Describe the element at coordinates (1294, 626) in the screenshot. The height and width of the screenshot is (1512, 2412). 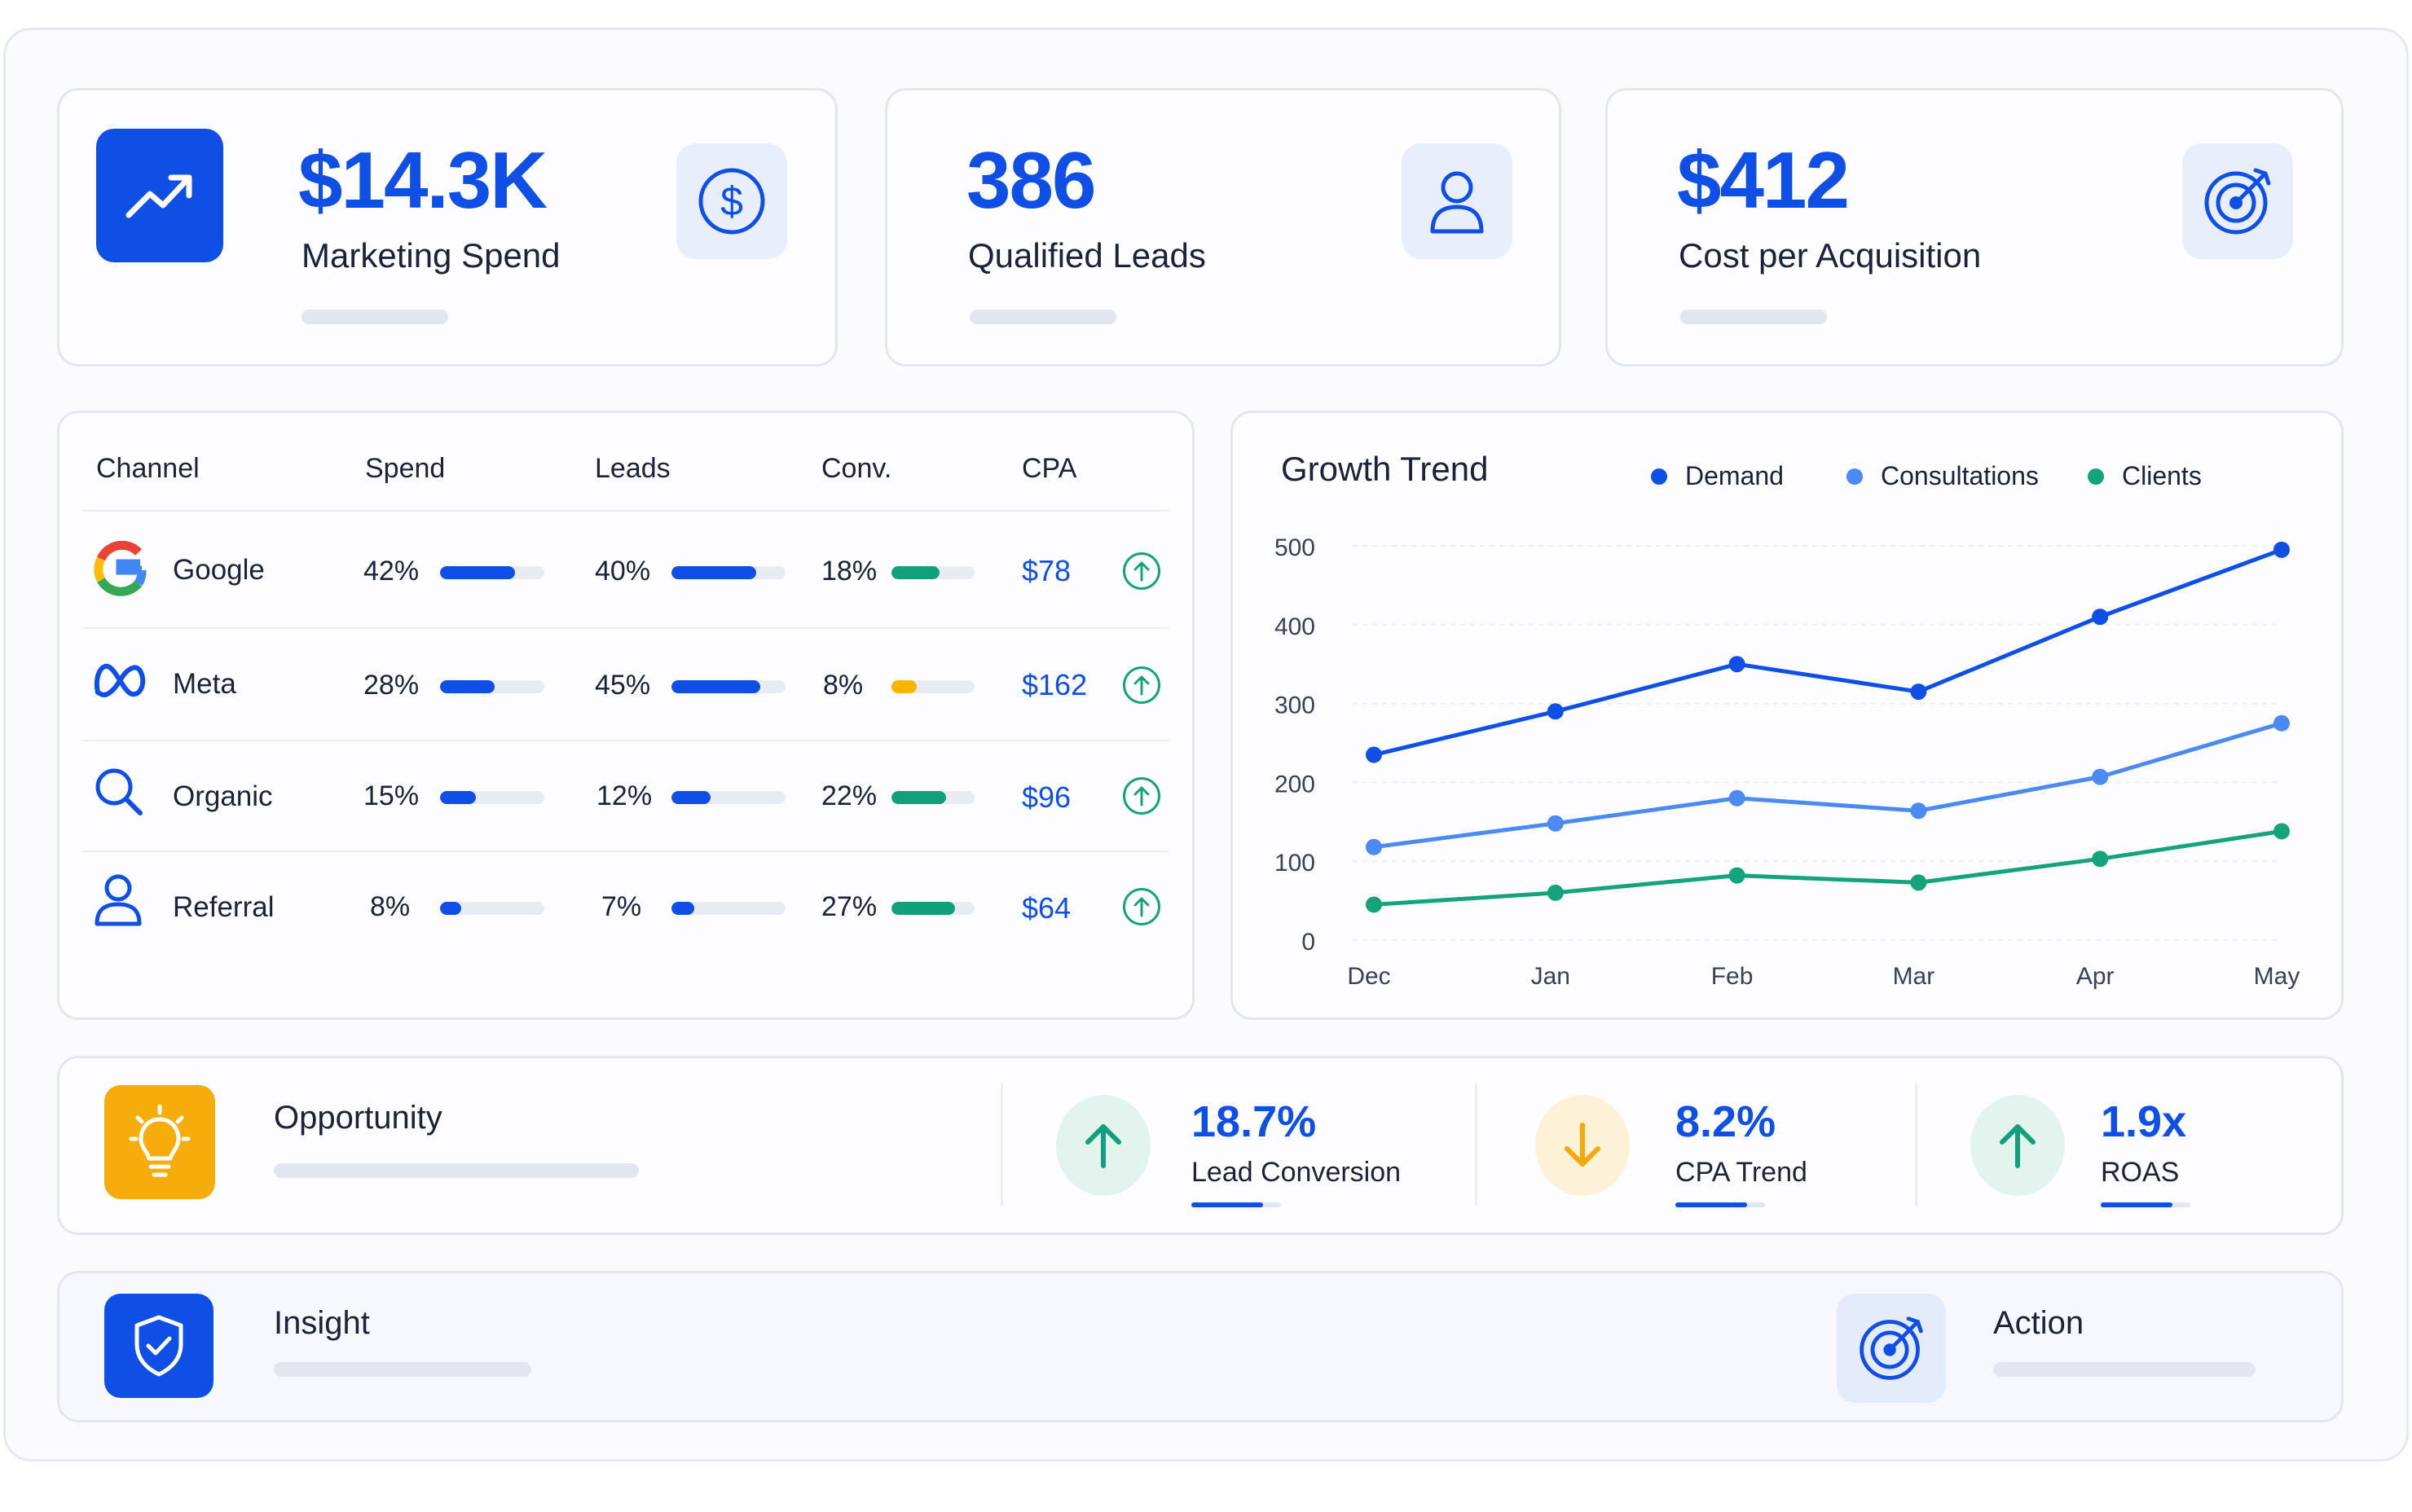
I see `y-tick-label: 400` at that location.